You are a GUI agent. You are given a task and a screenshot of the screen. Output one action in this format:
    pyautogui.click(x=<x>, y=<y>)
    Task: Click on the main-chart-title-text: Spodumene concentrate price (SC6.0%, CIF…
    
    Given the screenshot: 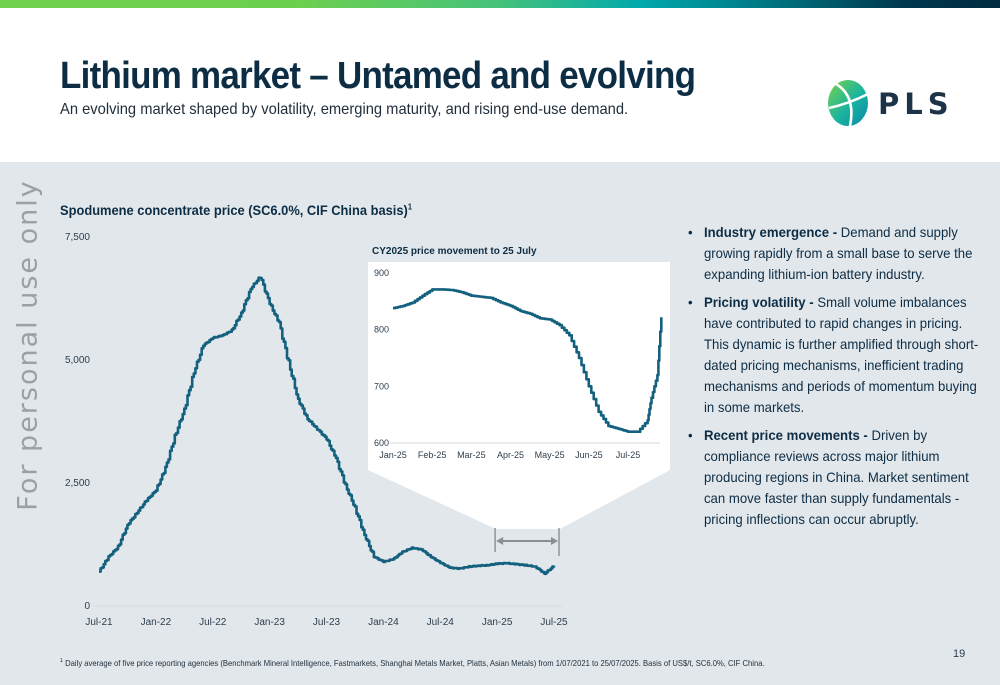 What is the action you would take?
    pyautogui.click(x=234, y=210)
    